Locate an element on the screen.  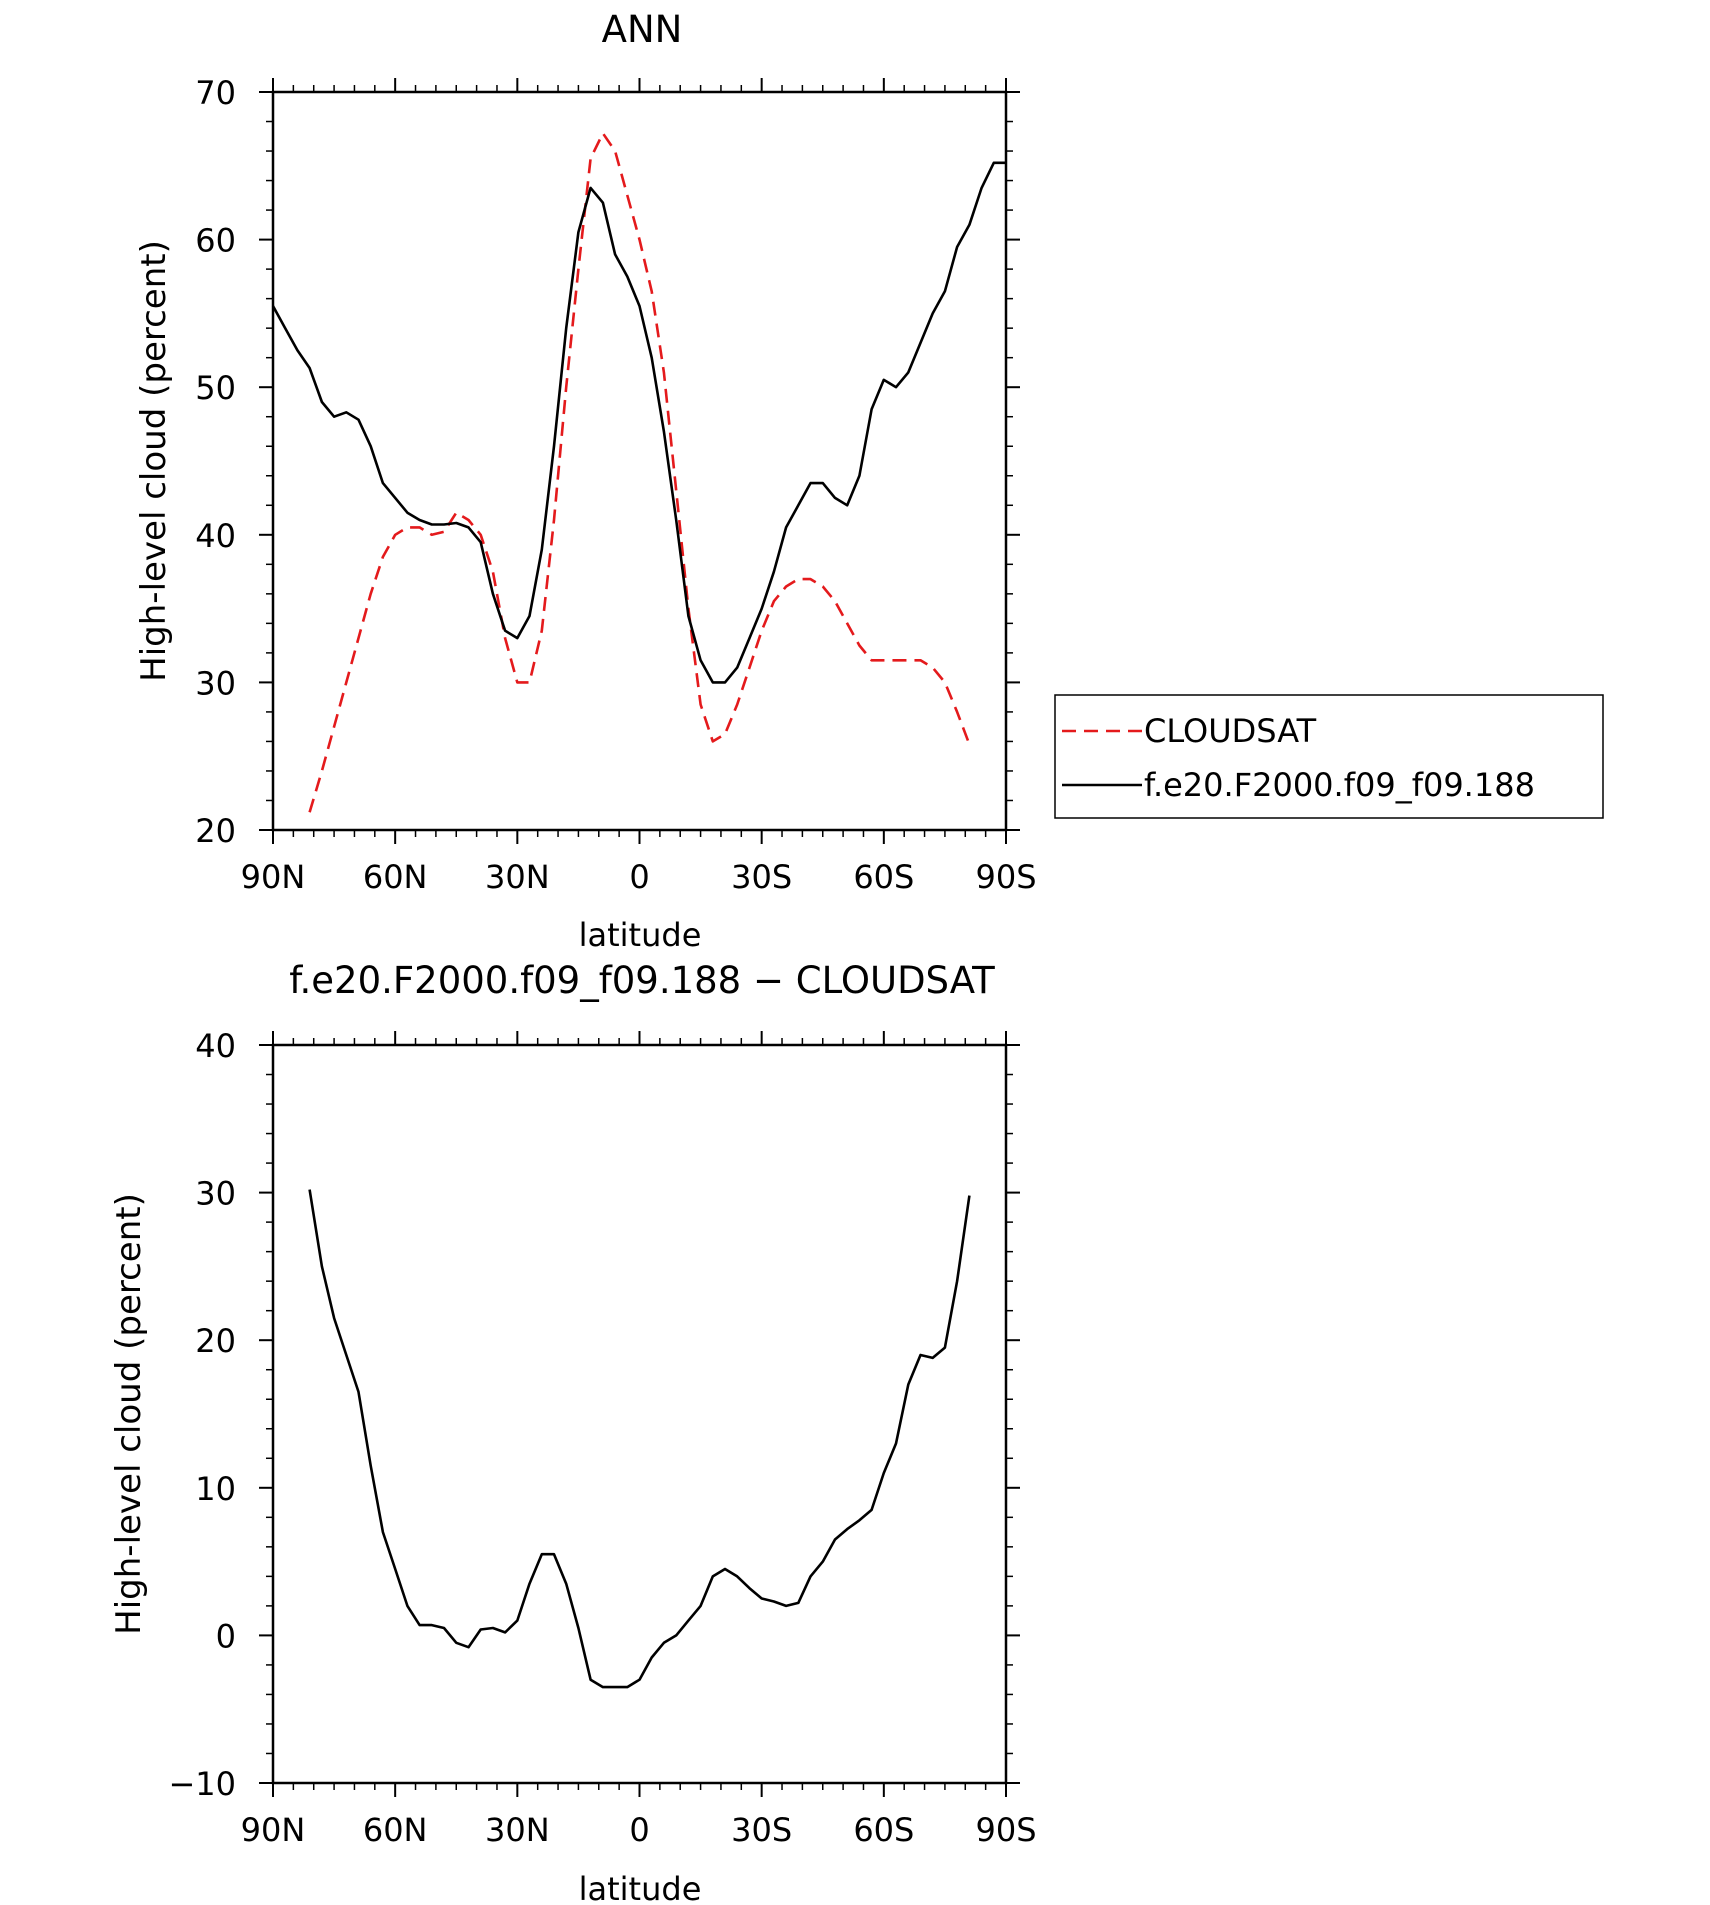
bottom-y-tick-label: 30 is located at coordinates (215, 1194).